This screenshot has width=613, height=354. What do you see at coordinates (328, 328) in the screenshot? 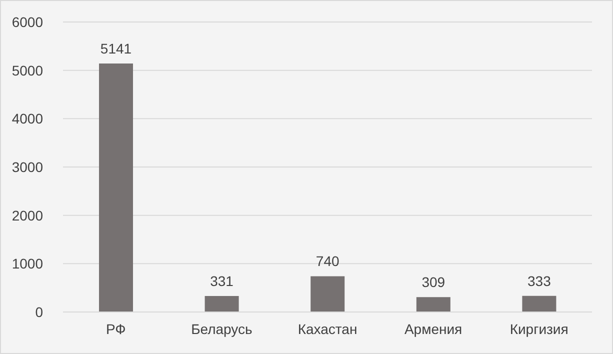
I see `x-tick-label: Кахастан` at bounding box center [328, 328].